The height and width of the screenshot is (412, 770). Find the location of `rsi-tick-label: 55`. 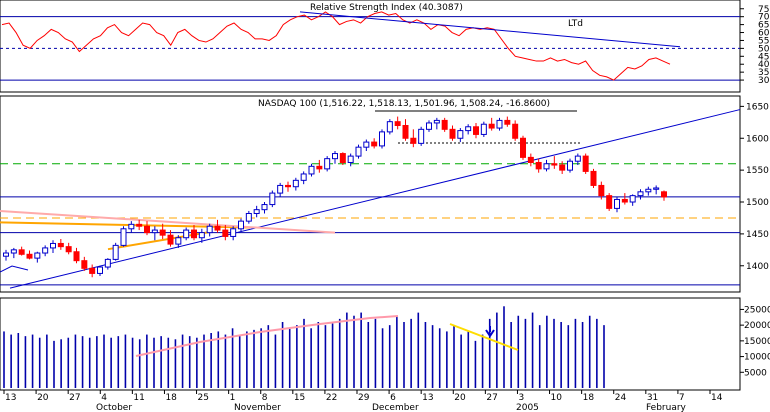

rsi-tick-label: 55 is located at coordinates (763, 41).